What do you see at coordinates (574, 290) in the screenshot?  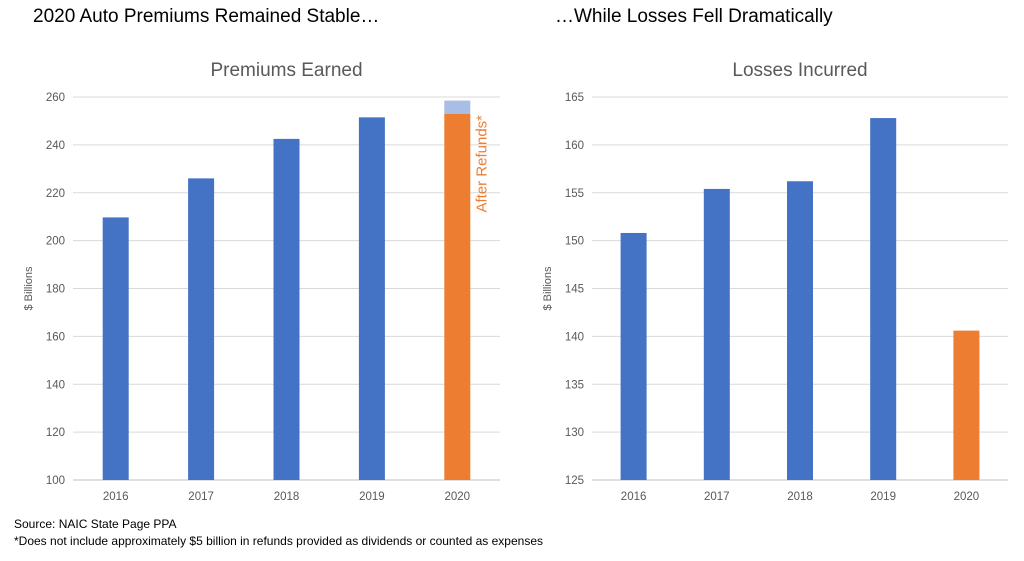 I see `losses-y-tick-label: 145` at bounding box center [574, 290].